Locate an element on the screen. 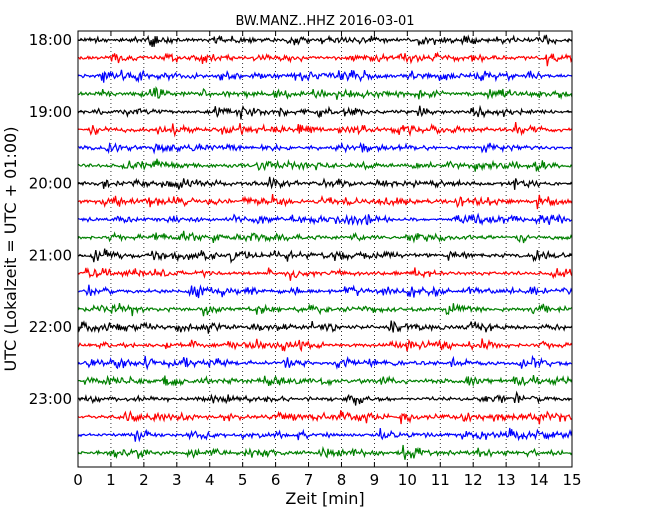 The image size is (650, 520). x-tick-labels: 0 1 2 3 4 5 6 7 8 9 10 11 12 13 14 15 is located at coordinates (327, 480).